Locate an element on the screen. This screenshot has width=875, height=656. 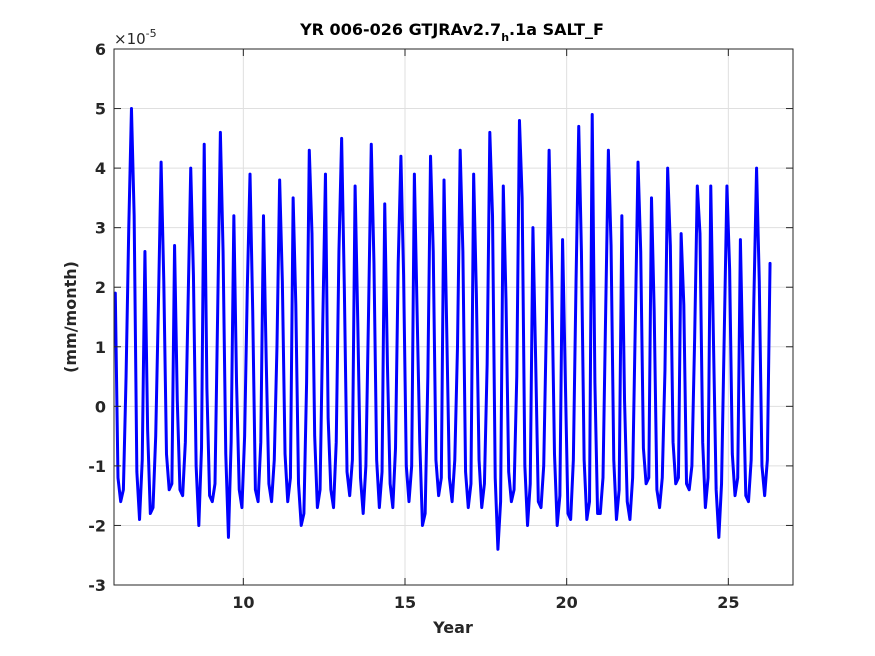
y-tick-label: -2 is located at coordinates (97, 525).